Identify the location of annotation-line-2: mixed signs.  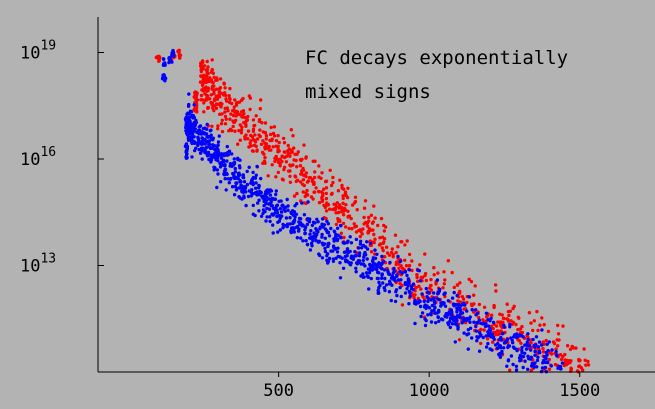
(368, 92).